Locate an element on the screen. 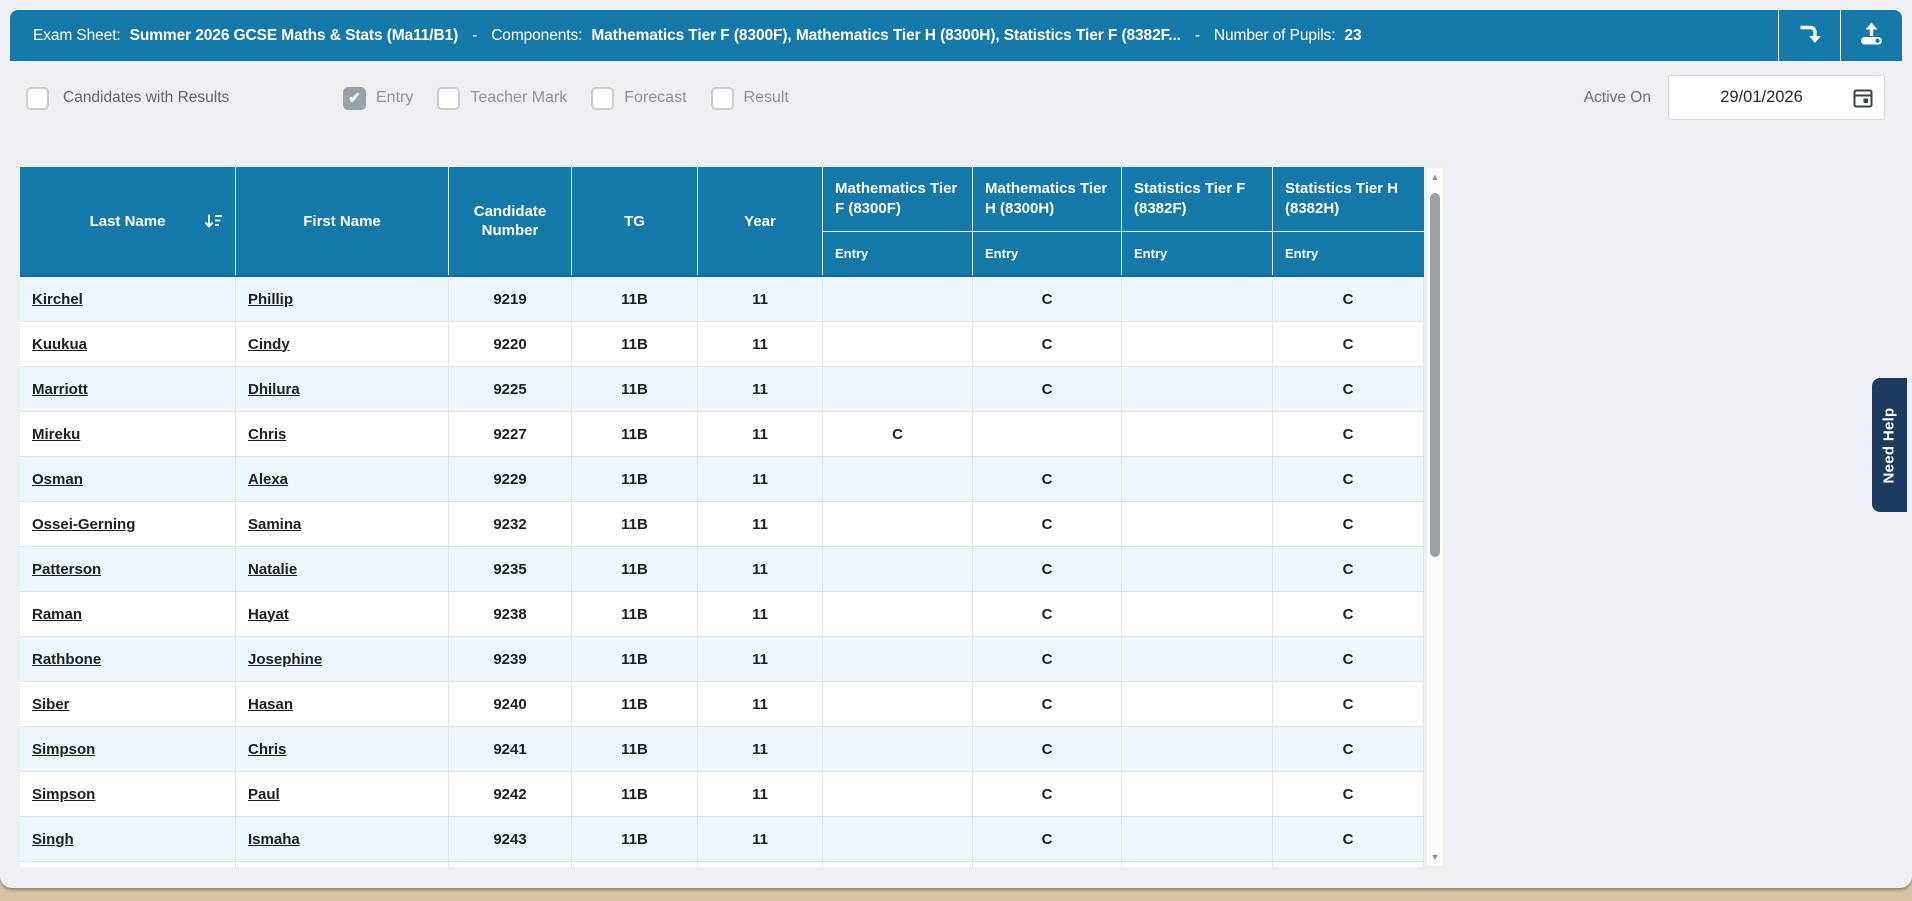 The width and height of the screenshot is (1912, 901). first-name-link: Dhilura is located at coordinates (274, 389).